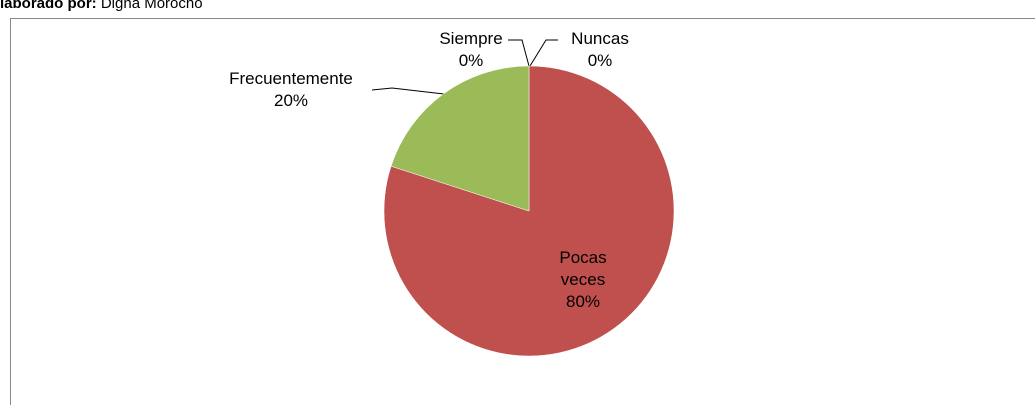  Describe the element at coordinates (583, 268) in the screenshot. I see `slice-label: Pocas veces` at that location.